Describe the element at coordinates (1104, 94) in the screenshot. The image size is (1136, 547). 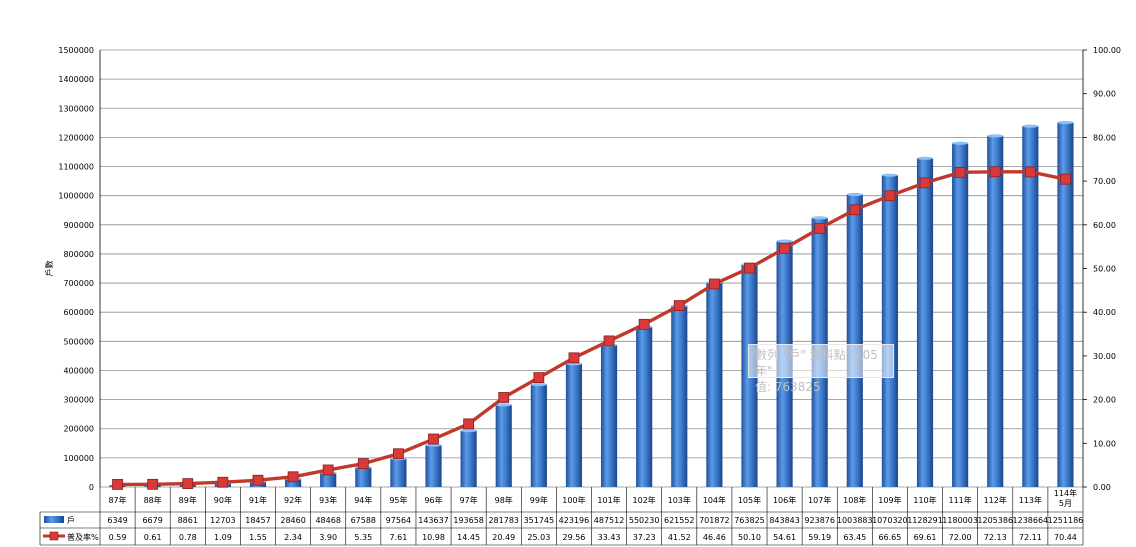
I see `y2-tick-label: 90.00` at that location.